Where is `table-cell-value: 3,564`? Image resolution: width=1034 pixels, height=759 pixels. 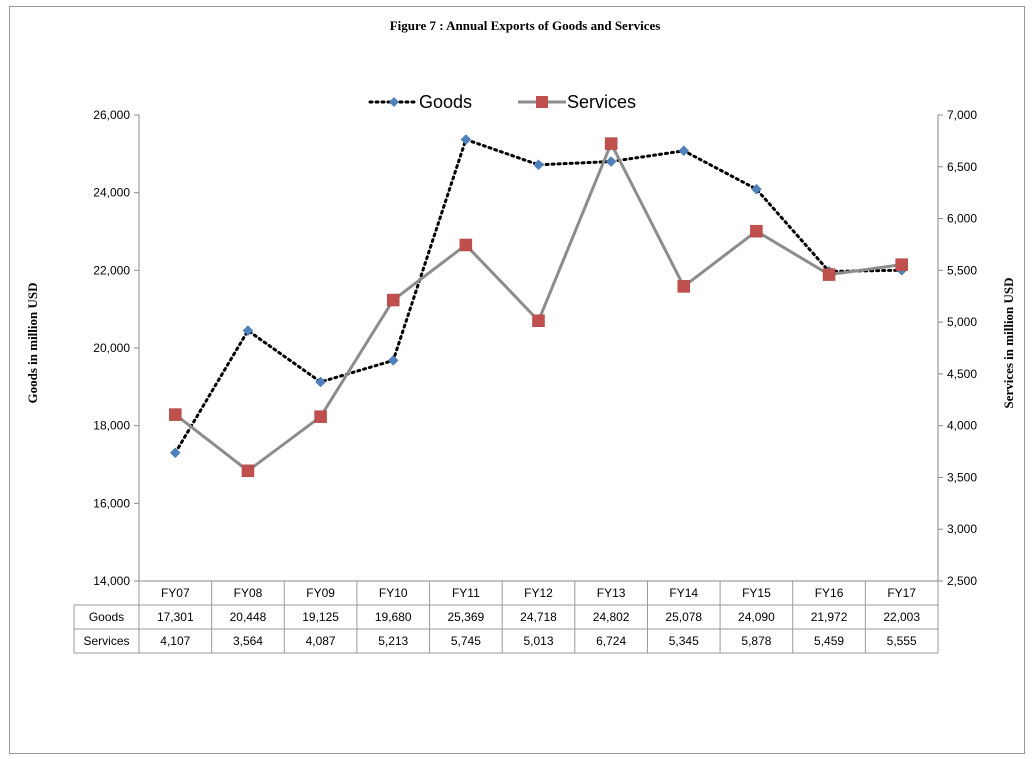
table-cell-value: 3,564 is located at coordinates (248, 641).